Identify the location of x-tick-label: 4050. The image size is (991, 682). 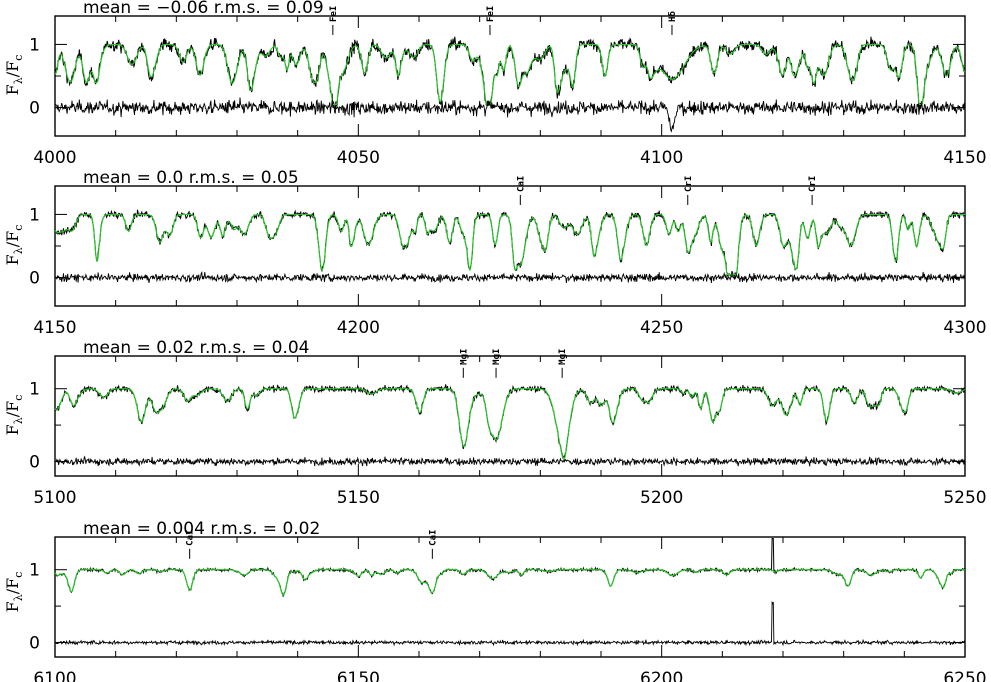
(358, 158).